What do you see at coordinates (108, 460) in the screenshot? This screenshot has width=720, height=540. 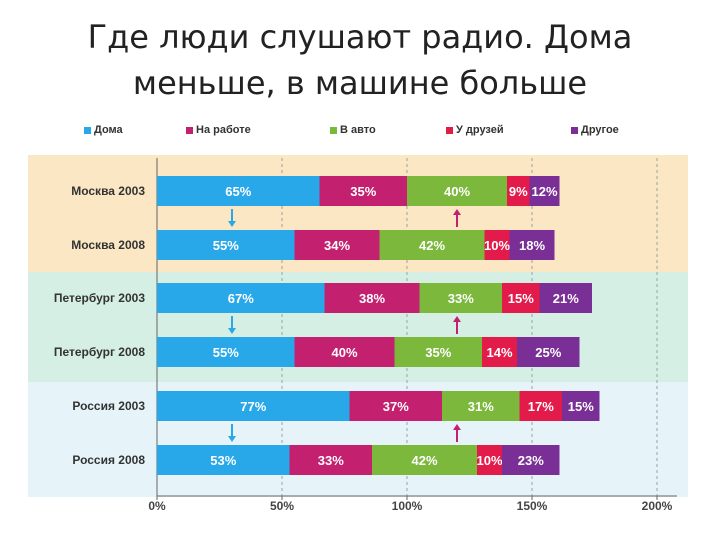 I see `category-label: Россия 2008` at bounding box center [108, 460].